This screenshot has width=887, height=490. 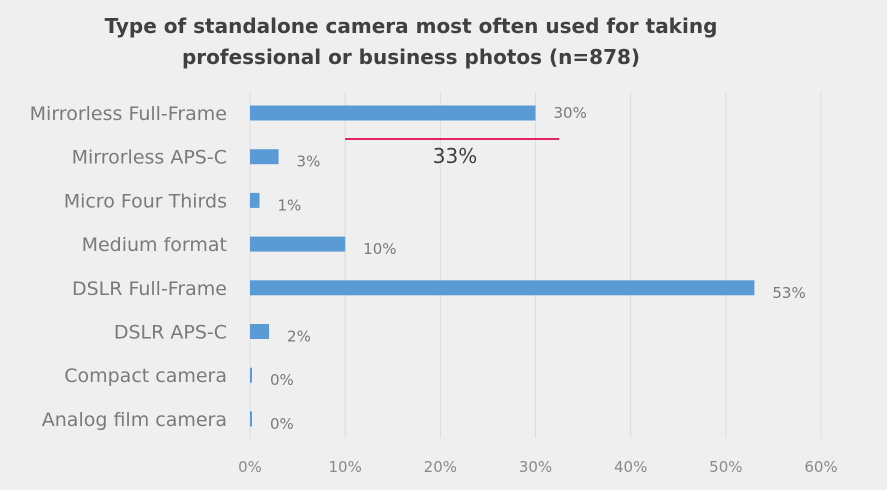 What do you see at coordinates (149, 158) in the screenshot?
I see `category-label: Mirrorless APS-C` at bounding box center [149, 158].